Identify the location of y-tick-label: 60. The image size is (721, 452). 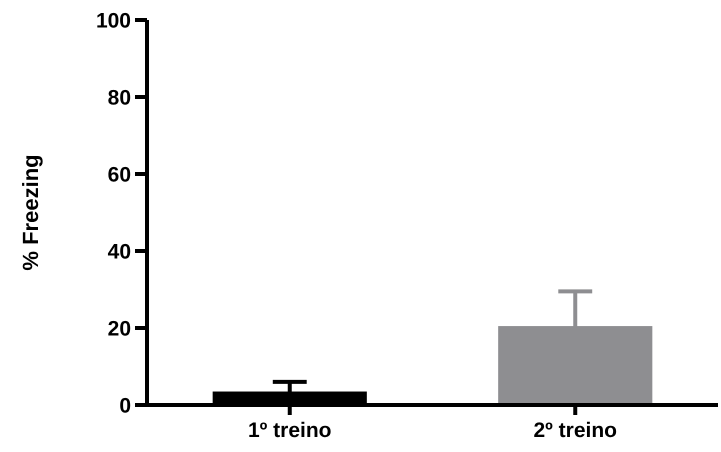
(119, 174).